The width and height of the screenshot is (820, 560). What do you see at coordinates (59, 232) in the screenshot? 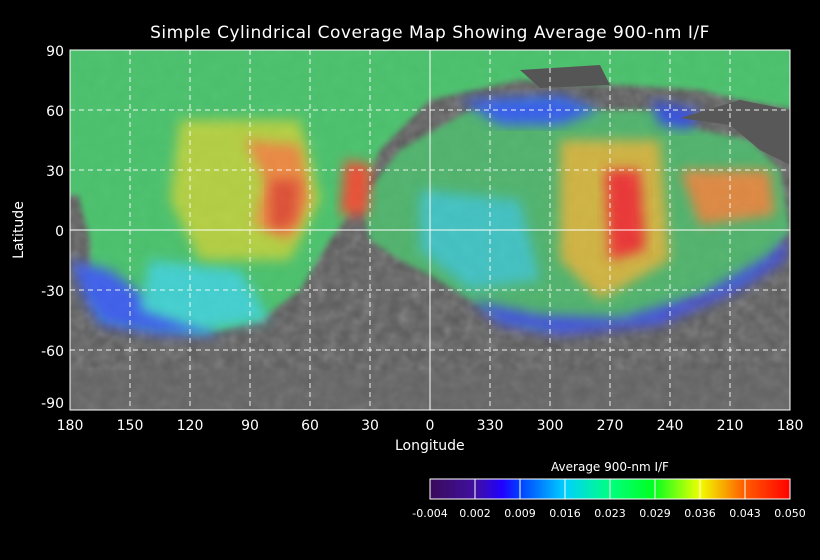
I see `y-tick-label: 0` at bounding box center [59, 232].